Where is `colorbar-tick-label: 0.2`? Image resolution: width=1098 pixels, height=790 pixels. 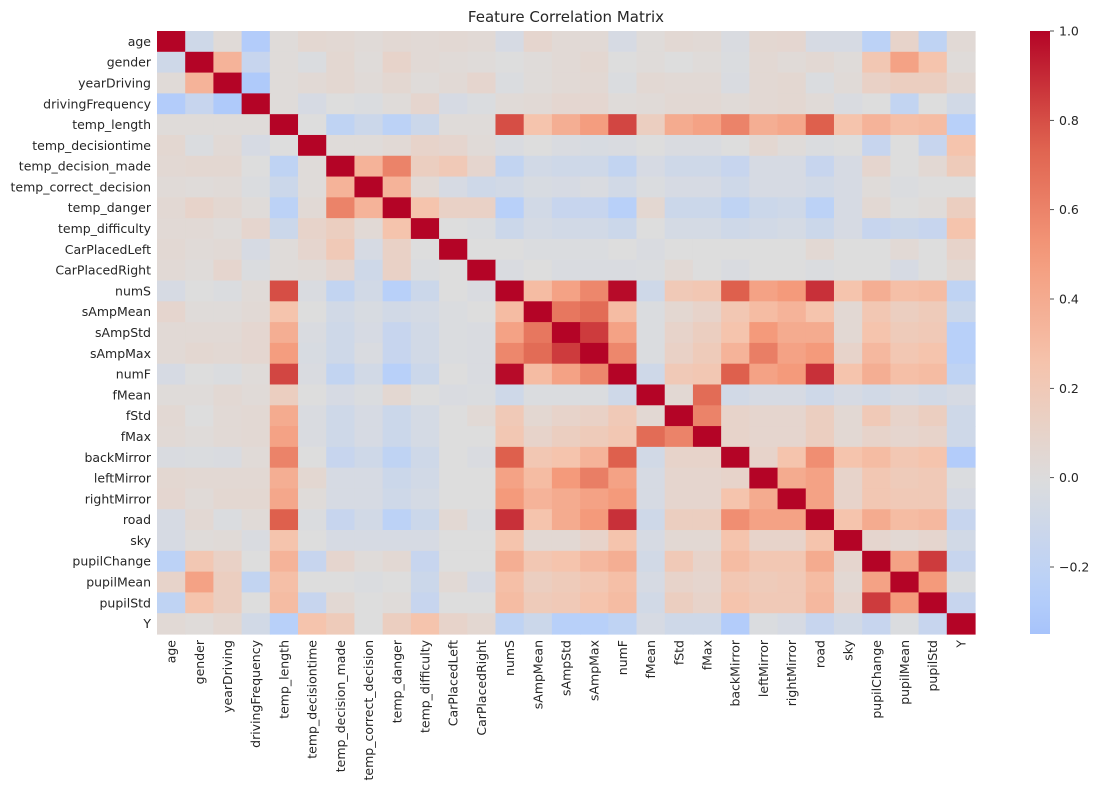 colorbar-tick-label: 0.2 is located at coordinates (1069, 388).